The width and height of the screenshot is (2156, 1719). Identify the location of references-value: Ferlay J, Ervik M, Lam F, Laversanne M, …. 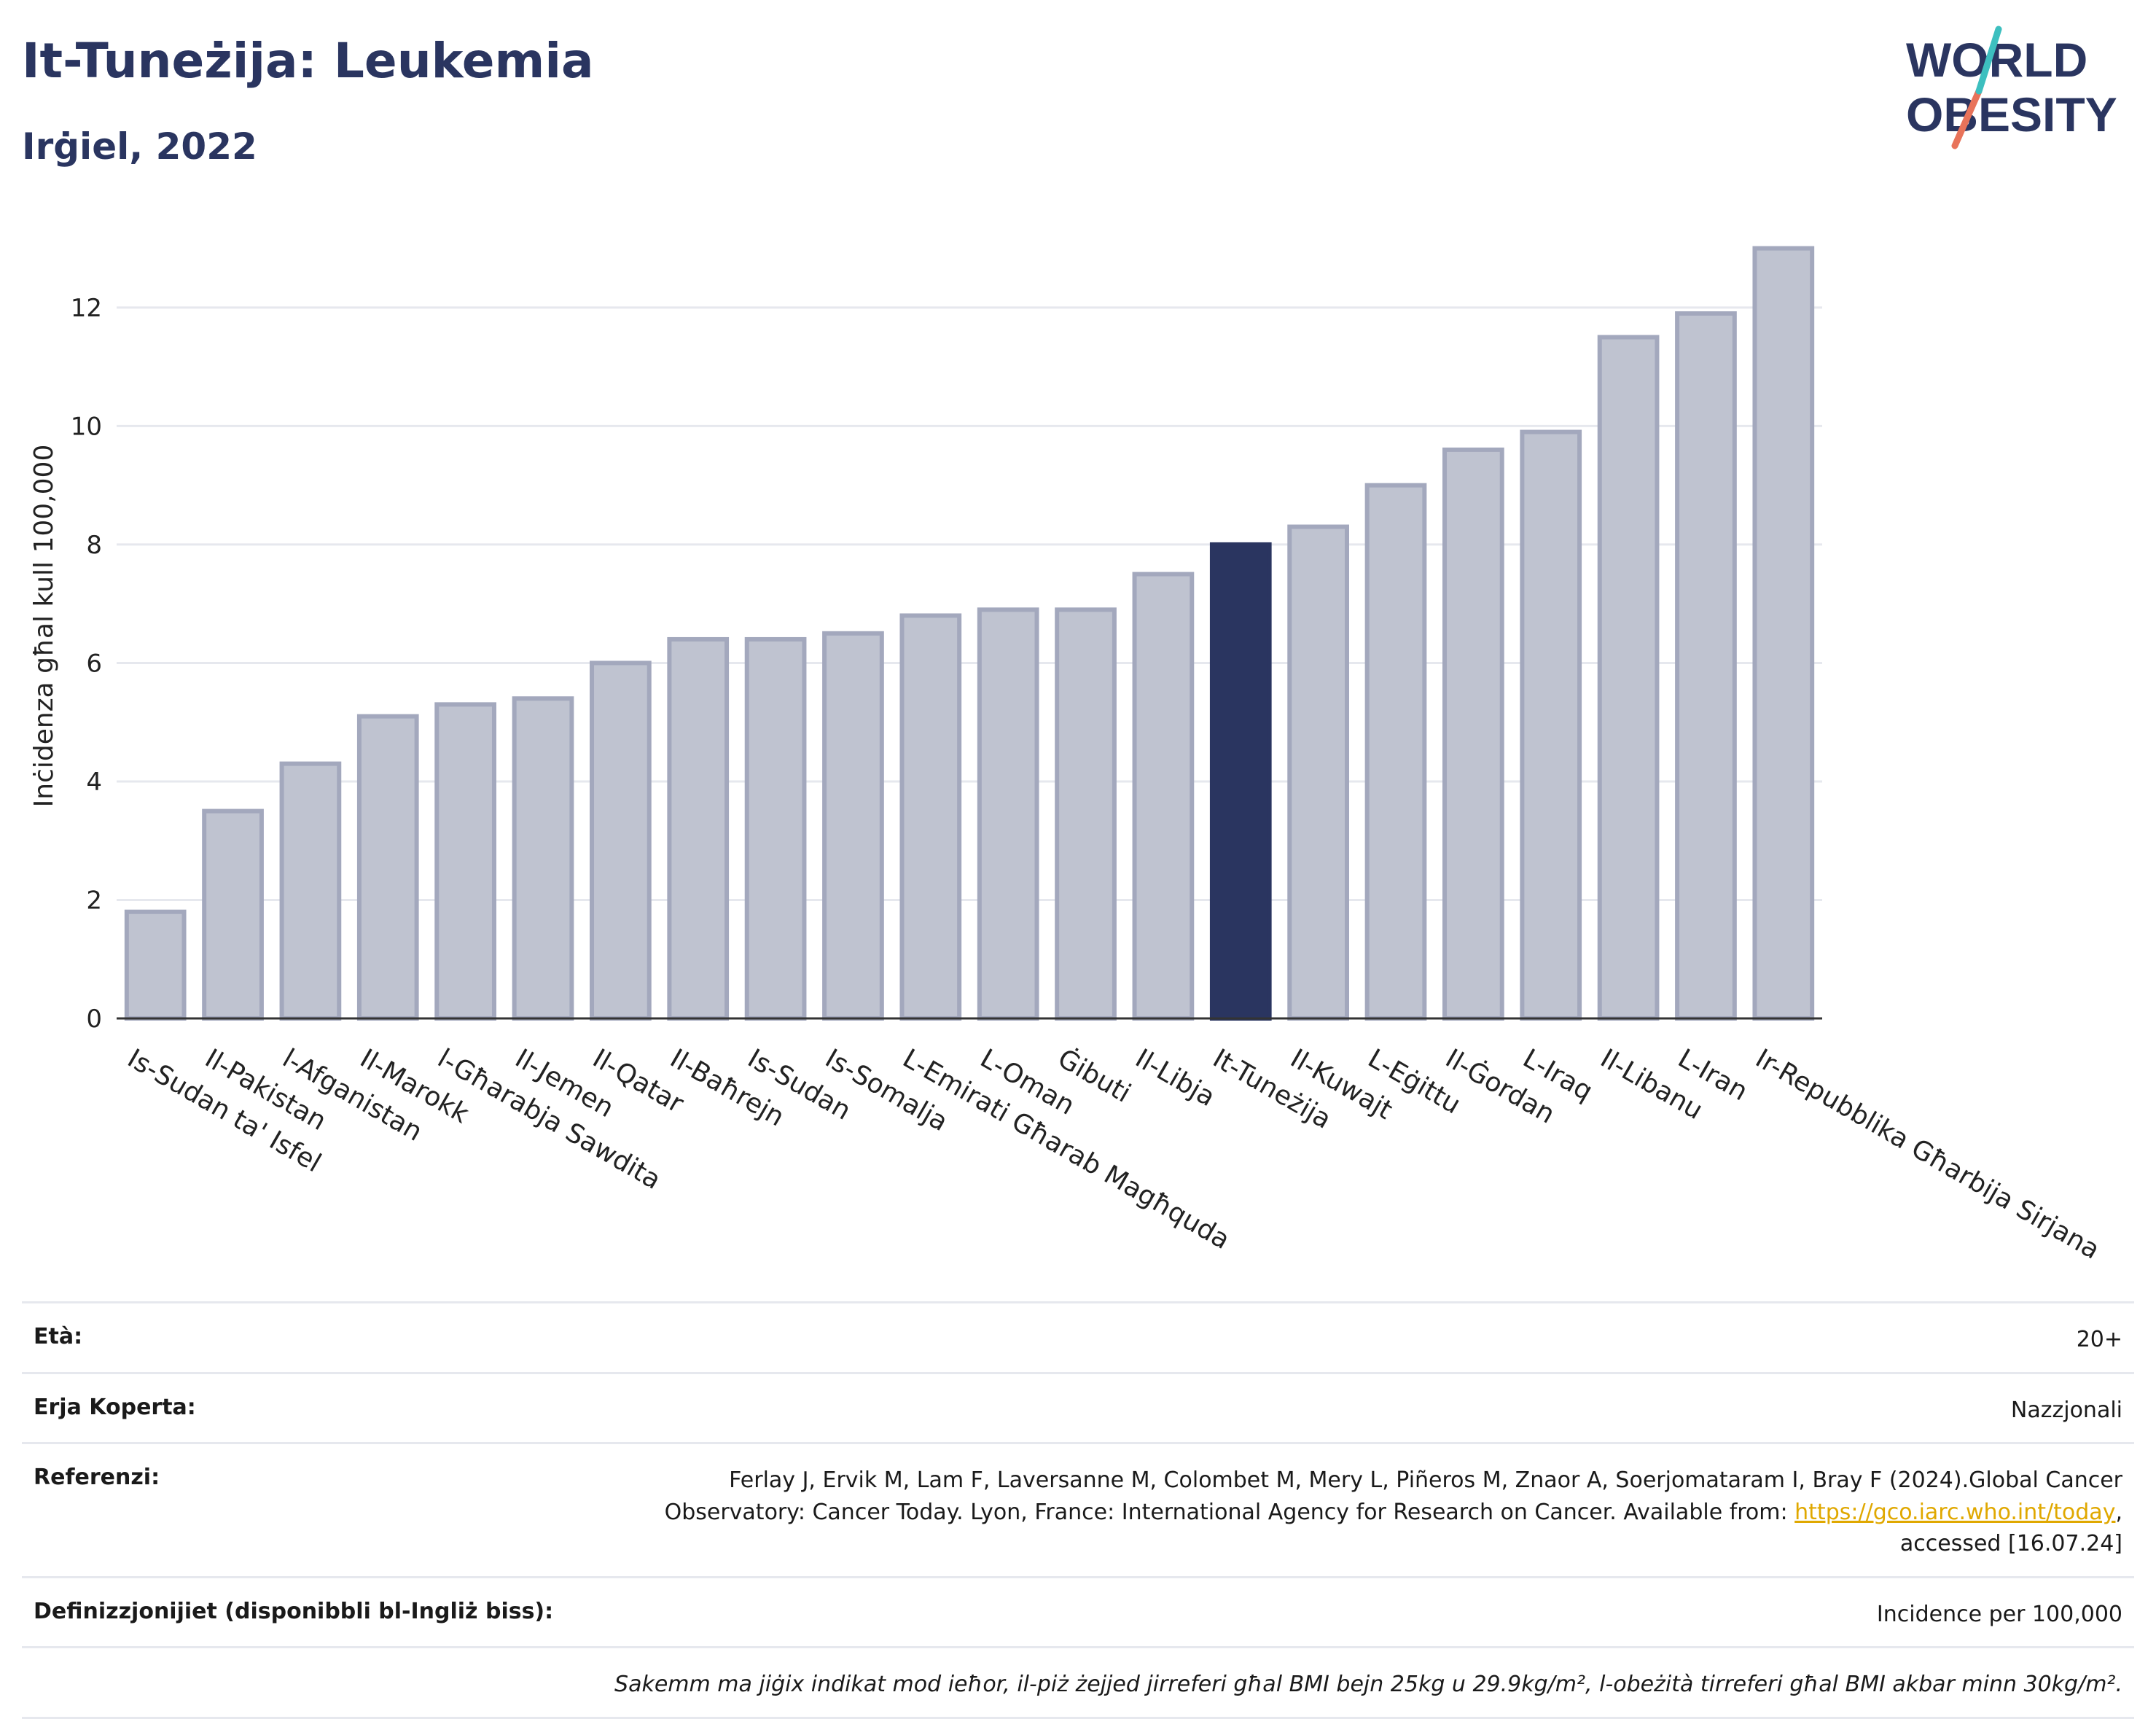
(1394, 1512).